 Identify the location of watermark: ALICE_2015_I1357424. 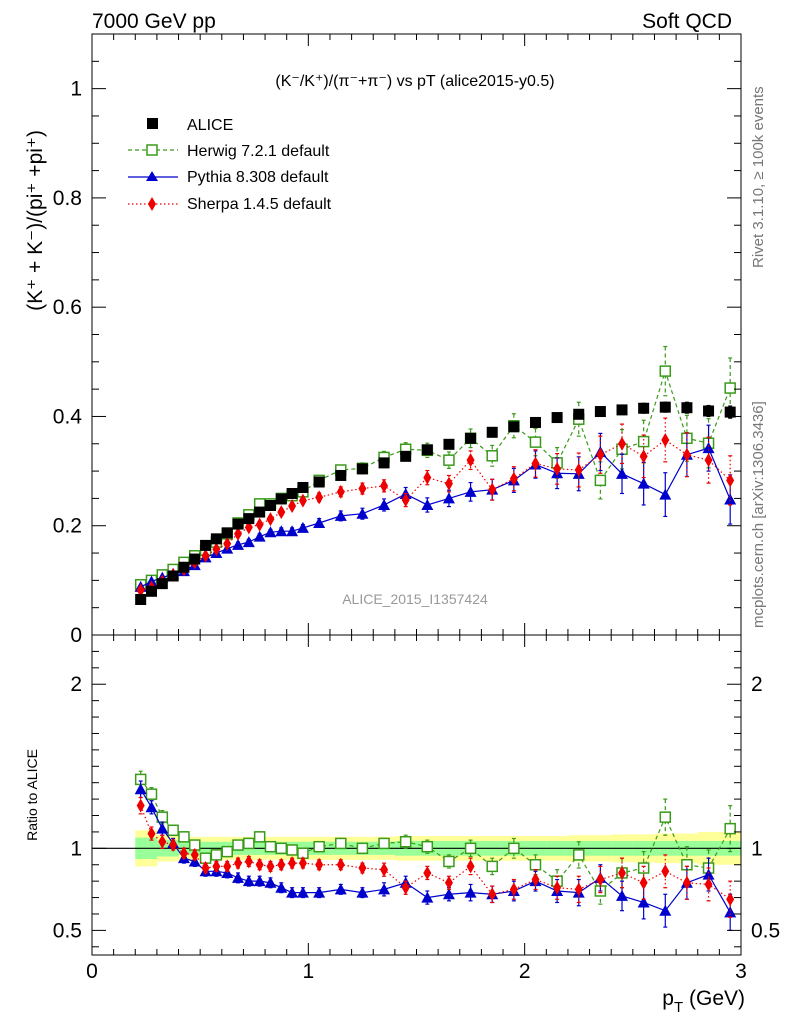
(415, 599).